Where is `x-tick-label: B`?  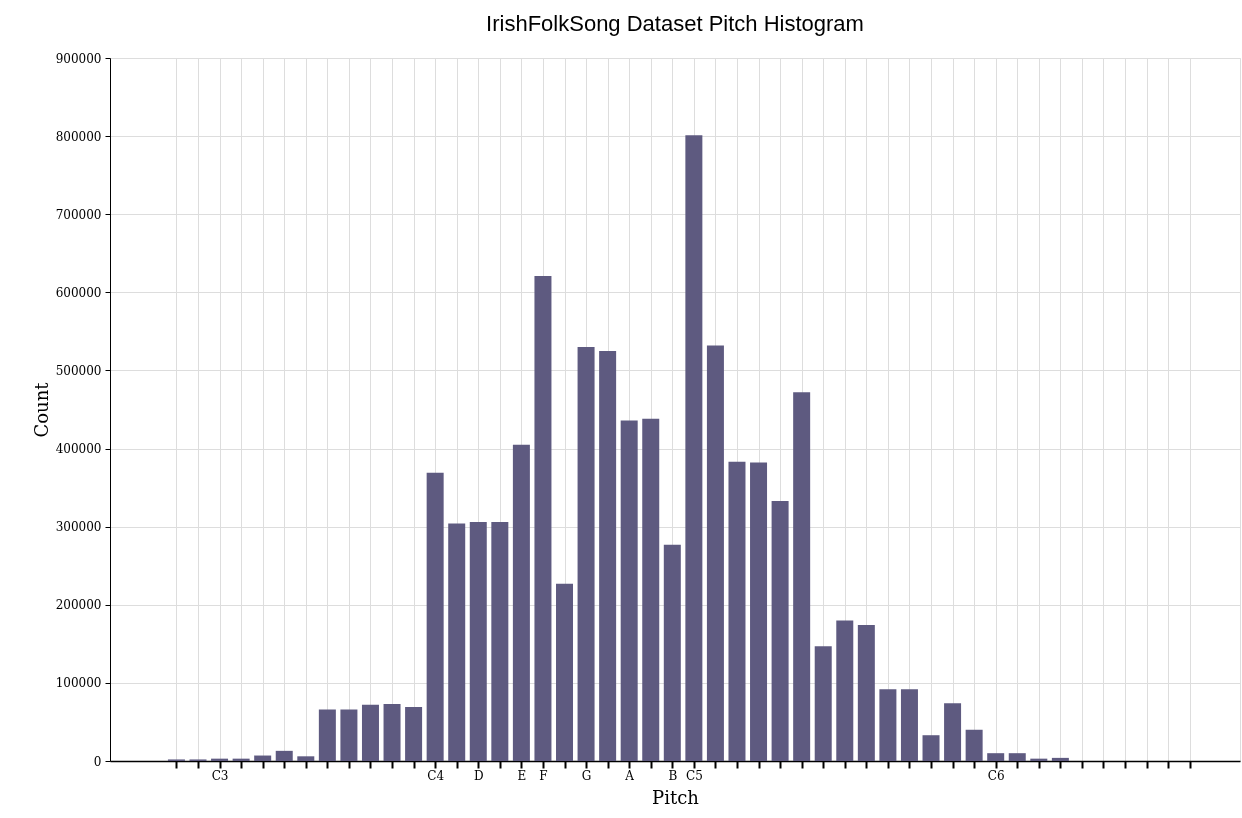
x-tick-label: B is located at coordinates (673, 775).